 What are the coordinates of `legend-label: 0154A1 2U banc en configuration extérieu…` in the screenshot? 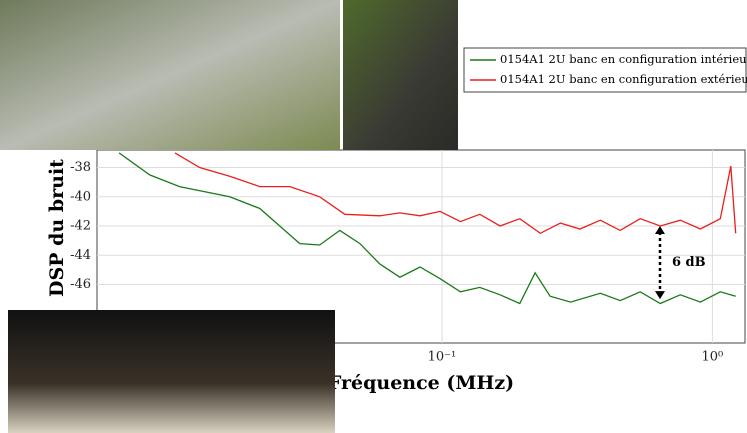 It's located at (623, 79).